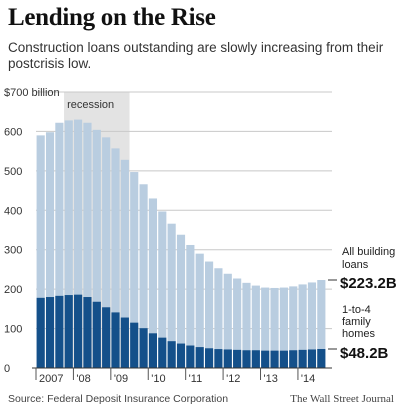 Image resolution: width=406 pixels, height=416 pixels. Describe the element at coordinates (271, 379) in the screenshot. I see `x-tick-label: '13` at that location.